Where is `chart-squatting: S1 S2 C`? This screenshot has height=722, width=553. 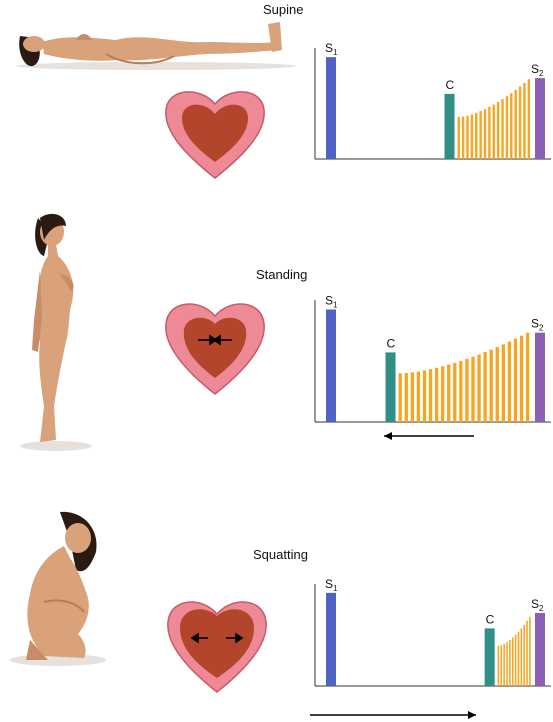
chart-squatting: S1 S2 C is located at coordinates (431, 646).